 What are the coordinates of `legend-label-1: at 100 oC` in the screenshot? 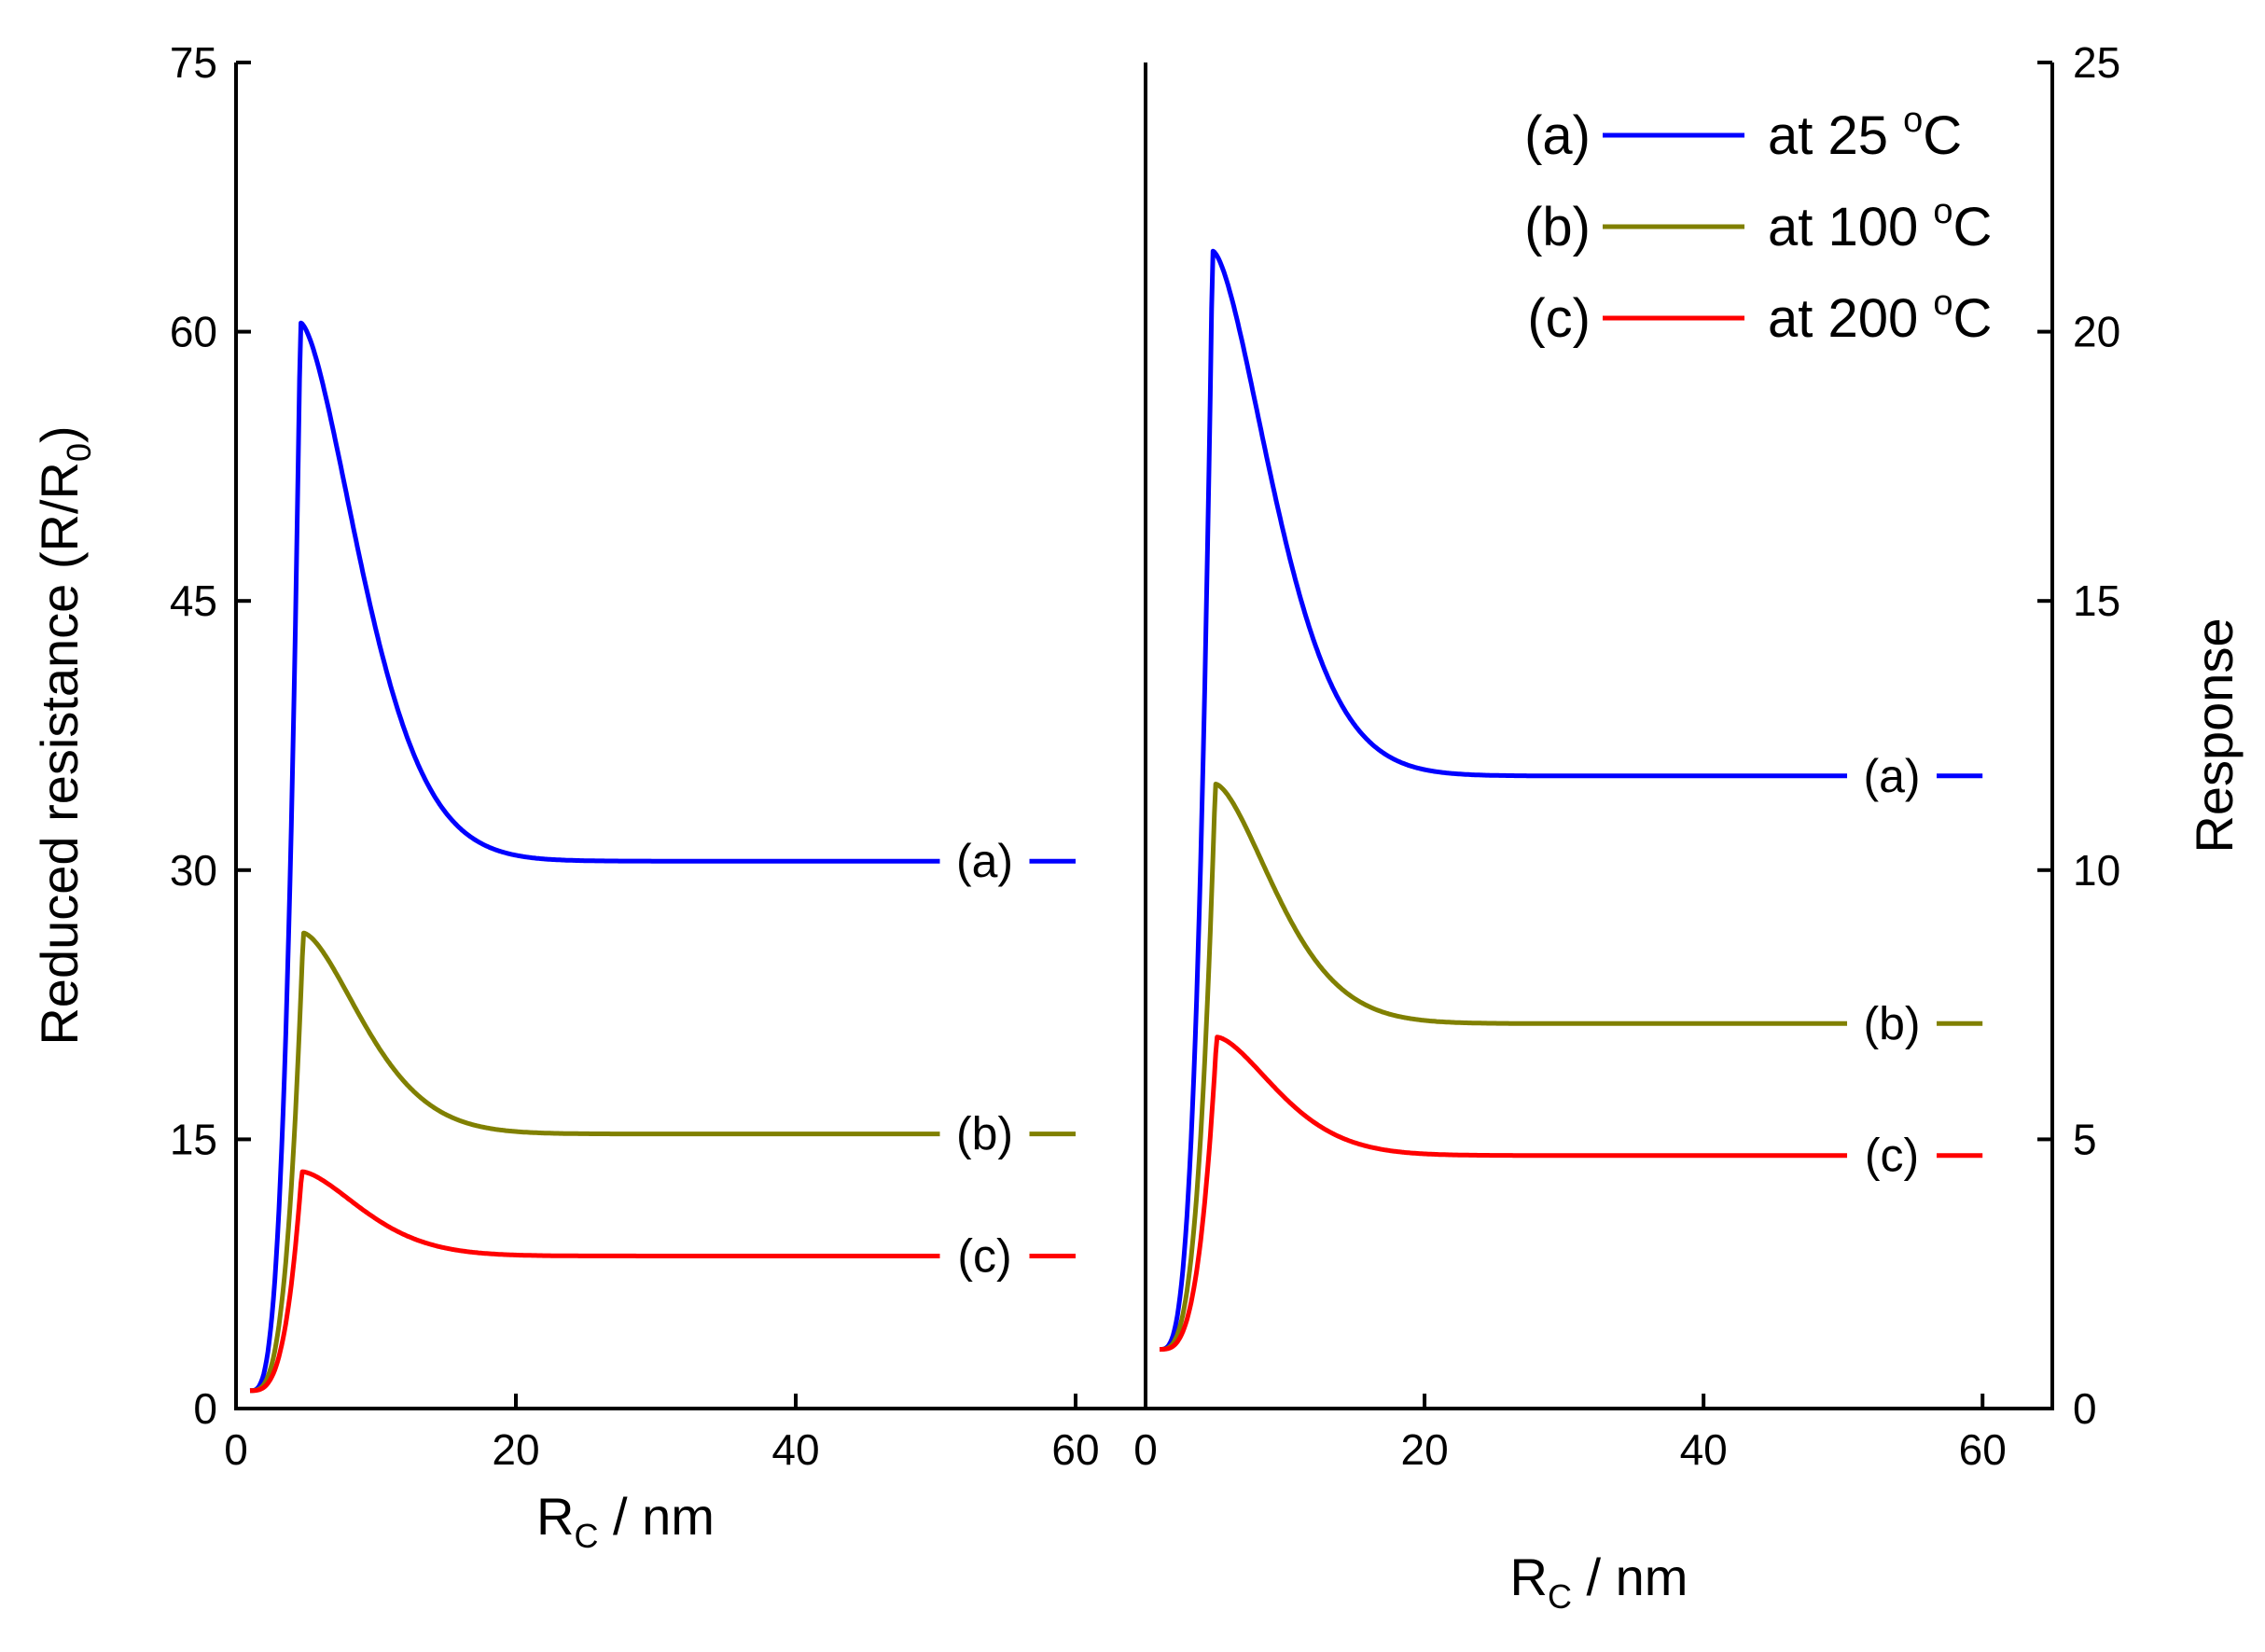 It's located at (1880, 225).